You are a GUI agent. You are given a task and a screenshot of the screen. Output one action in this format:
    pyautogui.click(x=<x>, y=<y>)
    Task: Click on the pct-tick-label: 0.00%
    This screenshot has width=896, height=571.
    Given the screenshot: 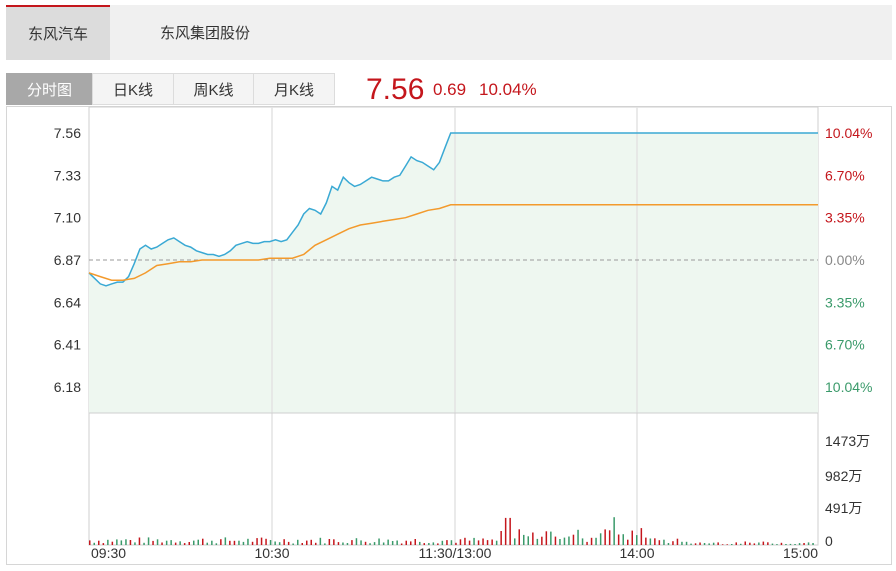 What is the action you would take?
    pyautogui.click(x=845, y=260)
    